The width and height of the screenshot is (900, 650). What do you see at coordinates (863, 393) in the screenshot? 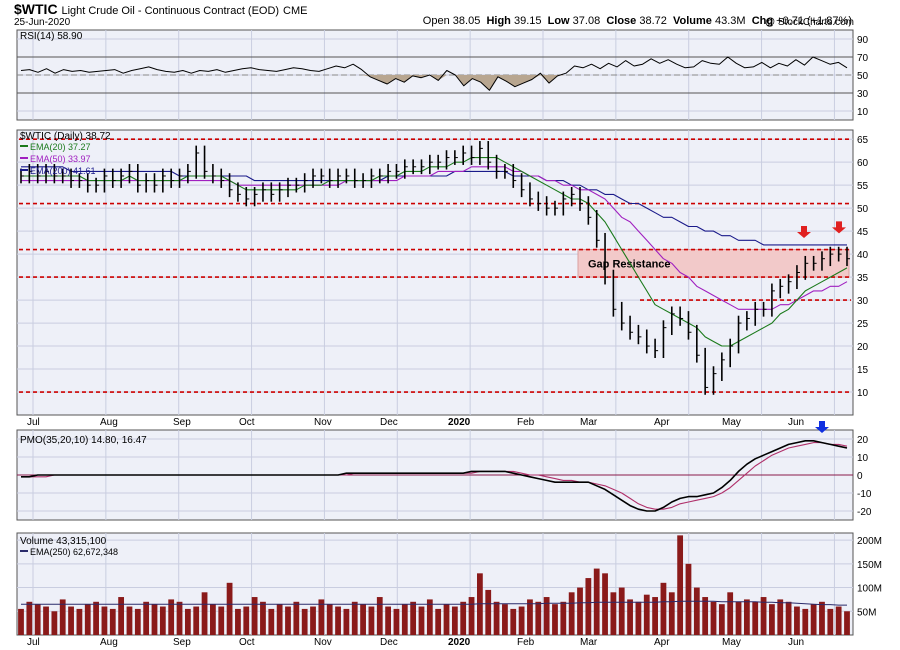
I see `price-tick-label: 10` at bounding box center [863, 393].